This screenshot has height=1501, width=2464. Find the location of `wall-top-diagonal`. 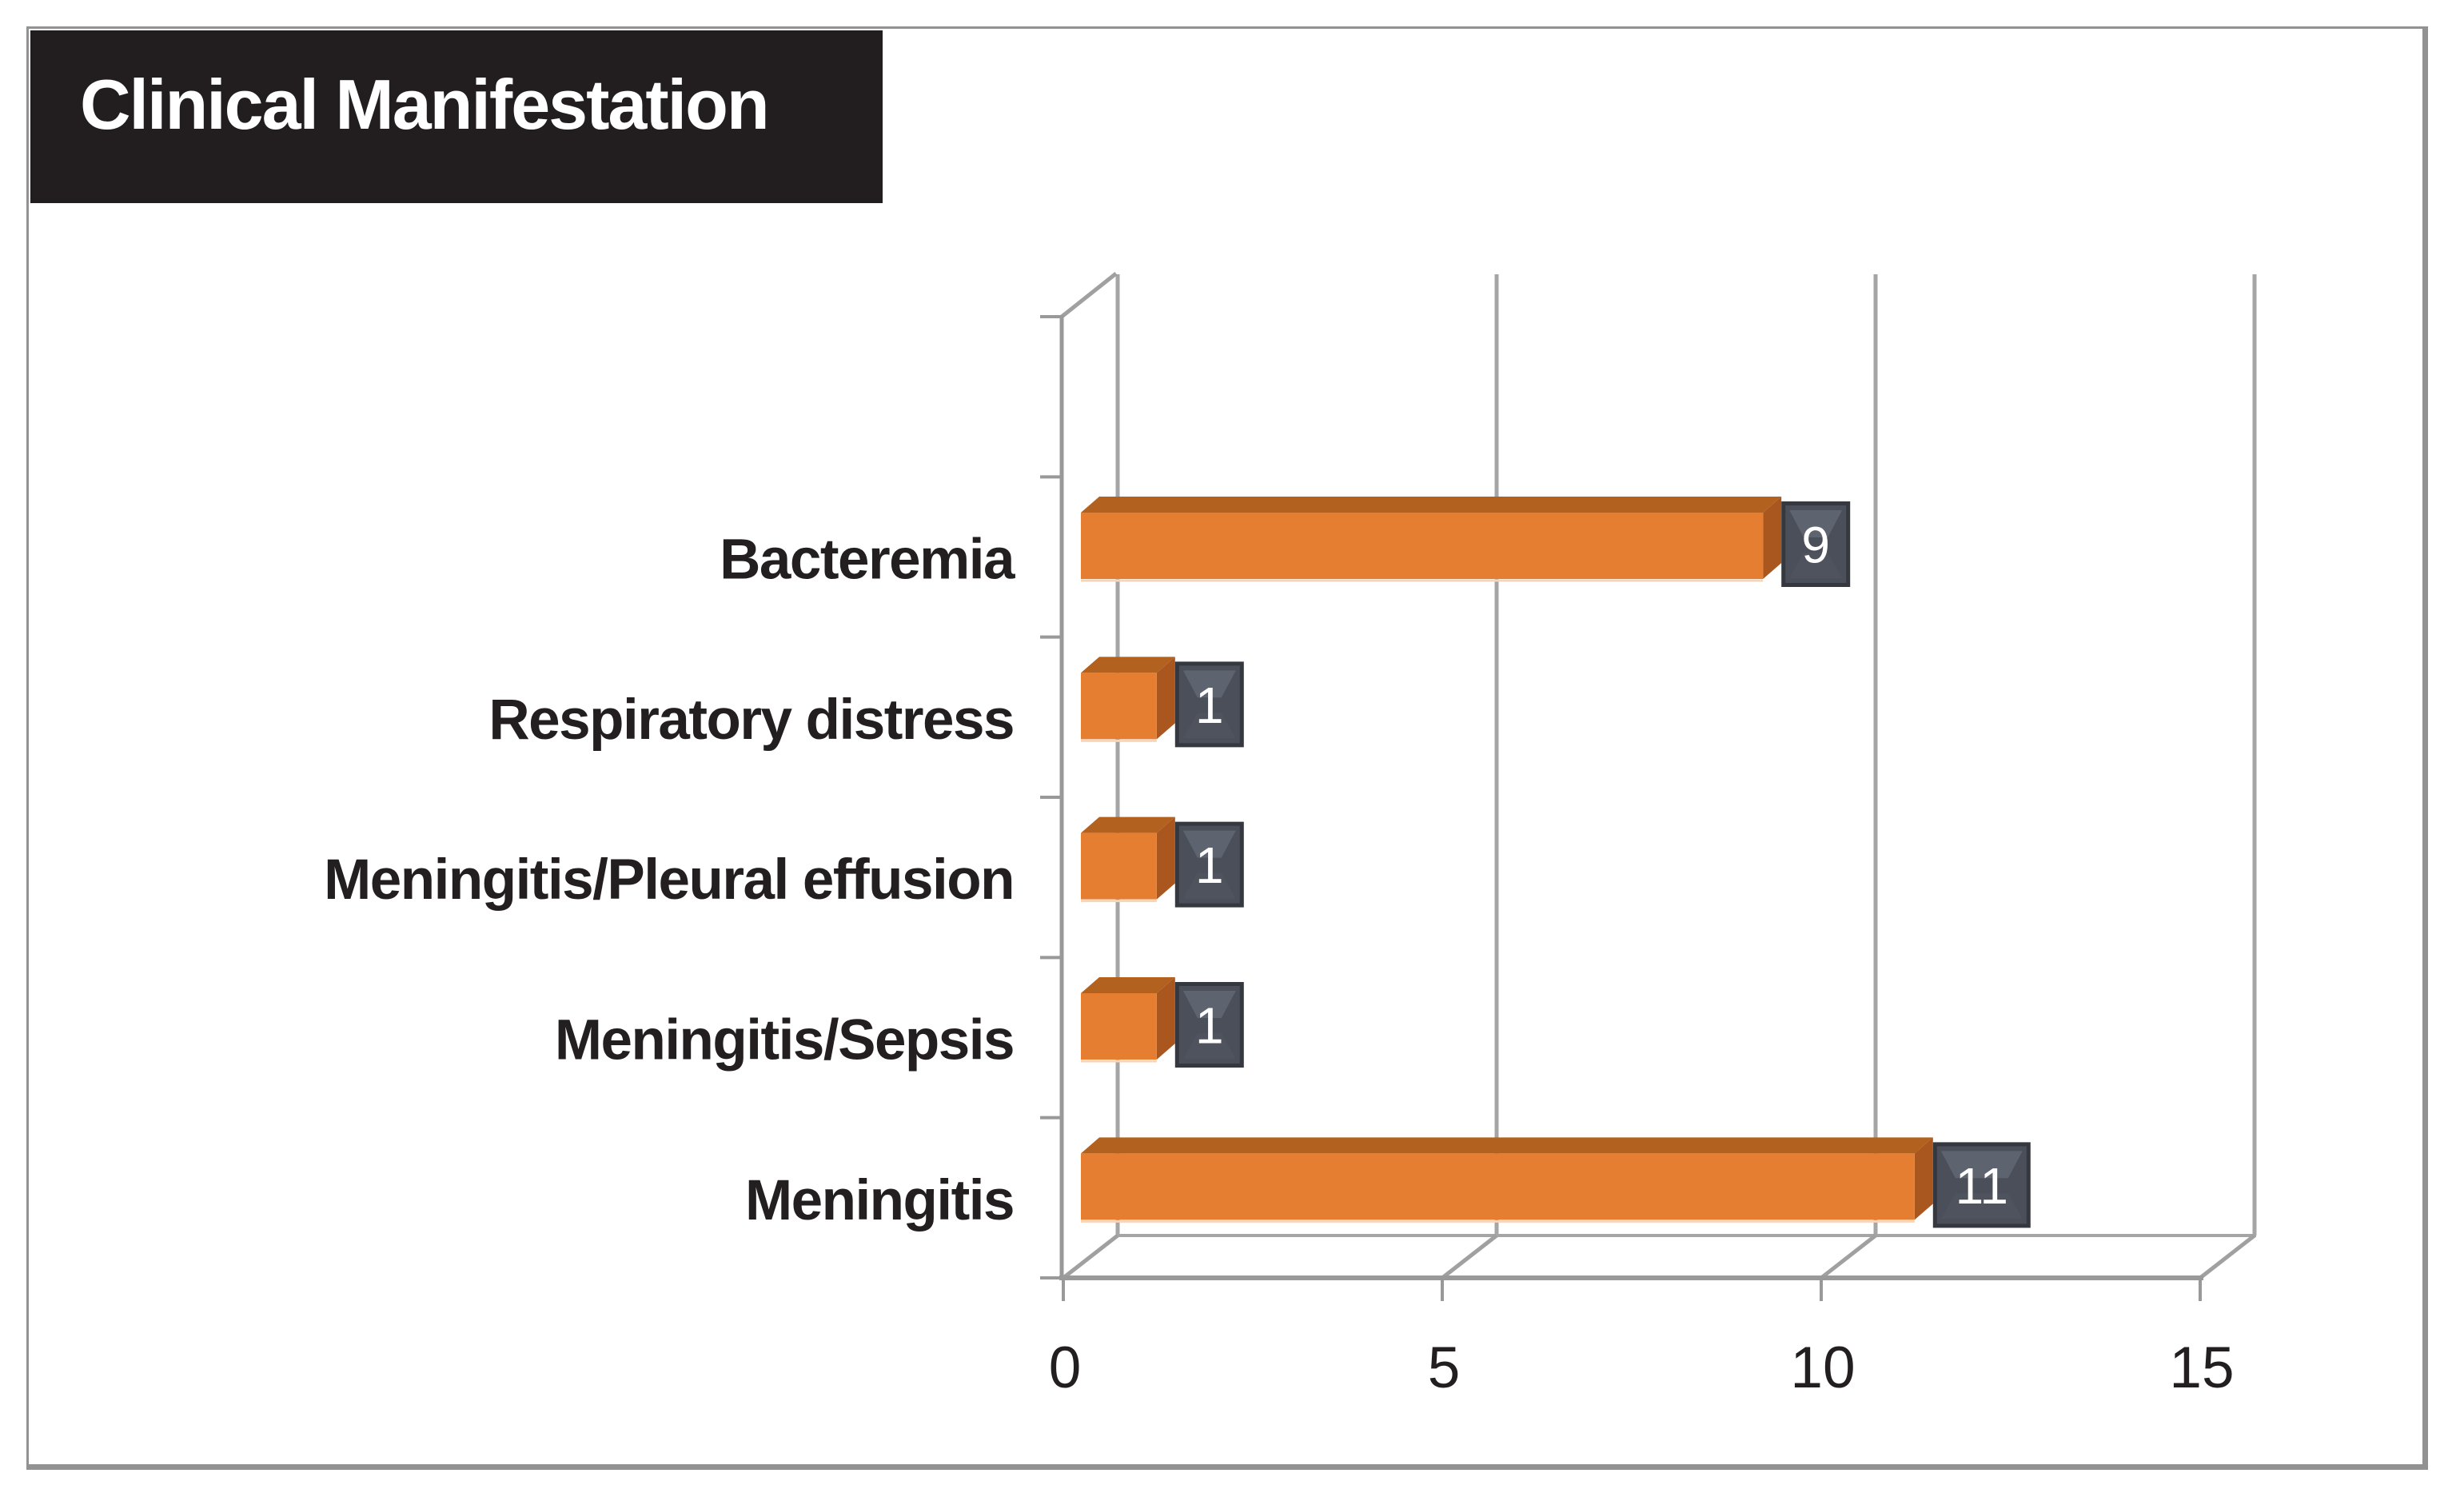

wall-top-diagonal is located at coordinates (1089, 295).